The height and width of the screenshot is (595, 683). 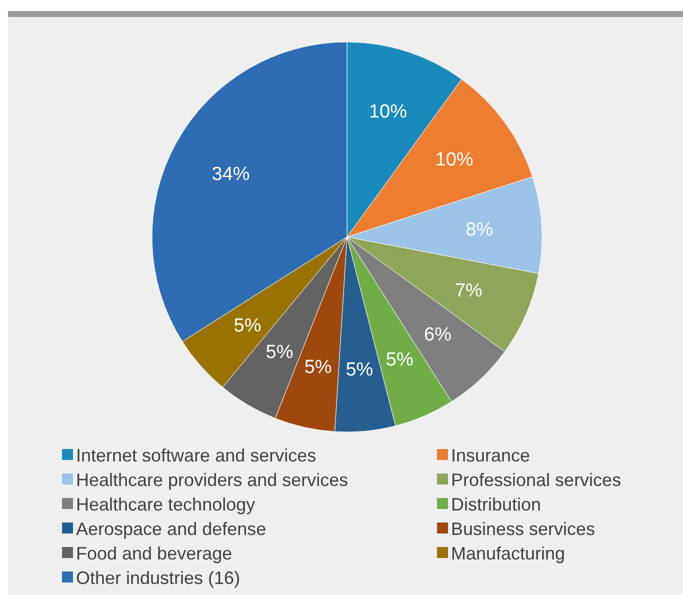 What do you see at coordinates (523, 528) in the screenshot?
I see `legend-label: Business services` at bounding box center [523, 528].